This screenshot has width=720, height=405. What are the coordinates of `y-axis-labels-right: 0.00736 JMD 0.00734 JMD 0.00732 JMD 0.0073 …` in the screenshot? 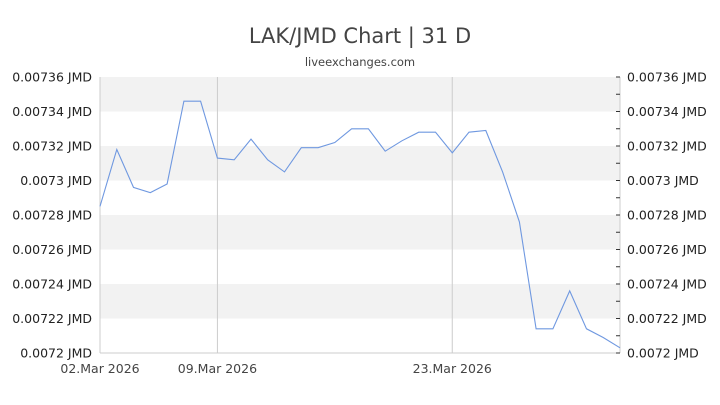 It's located at (667, 215).